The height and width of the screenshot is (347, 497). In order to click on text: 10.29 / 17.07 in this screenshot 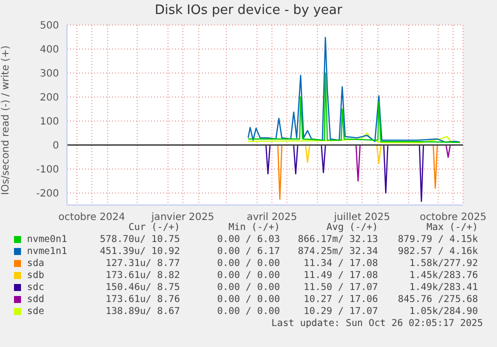, I will do `click(341, 311)`.